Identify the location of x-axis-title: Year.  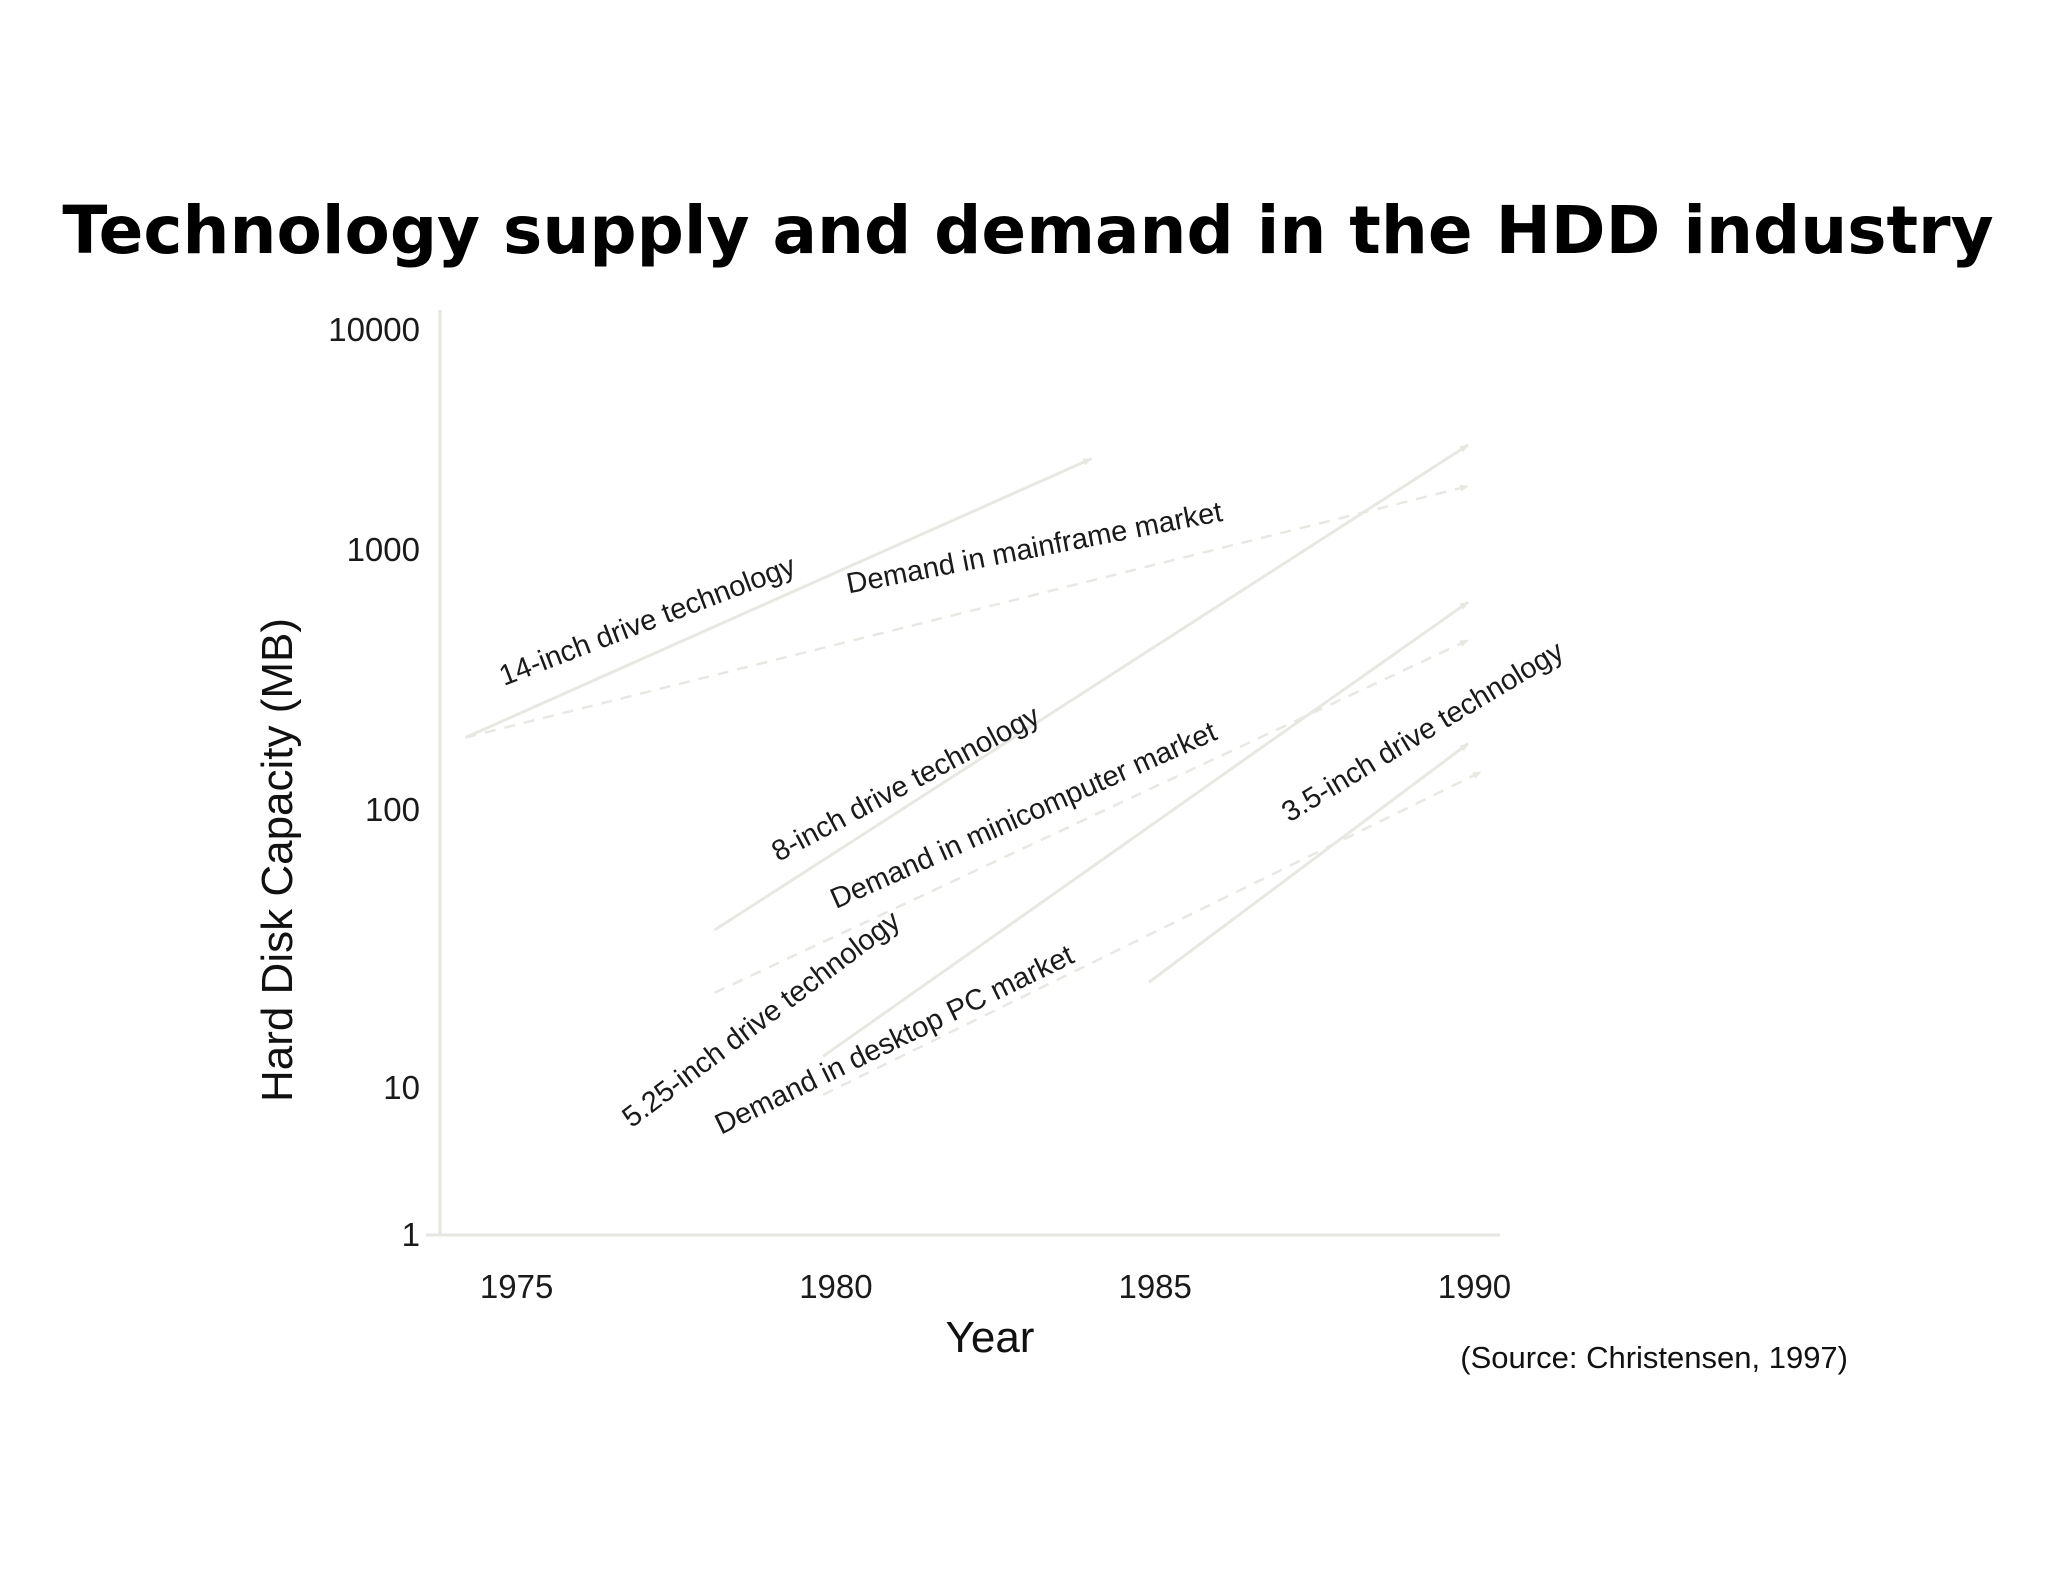
(990, 1337).